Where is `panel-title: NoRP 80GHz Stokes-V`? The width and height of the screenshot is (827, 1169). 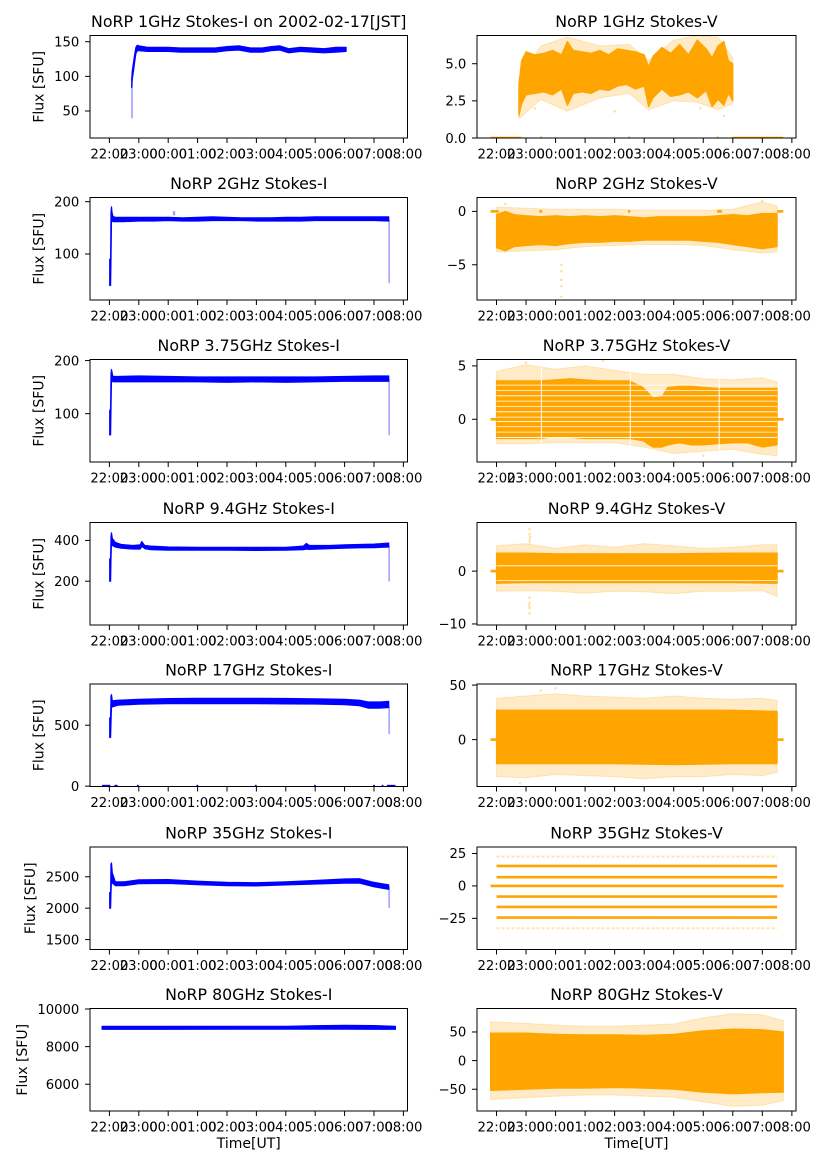
panel-title: NoRP 80GHz Stokes-V is located at coordinates (636, 994).